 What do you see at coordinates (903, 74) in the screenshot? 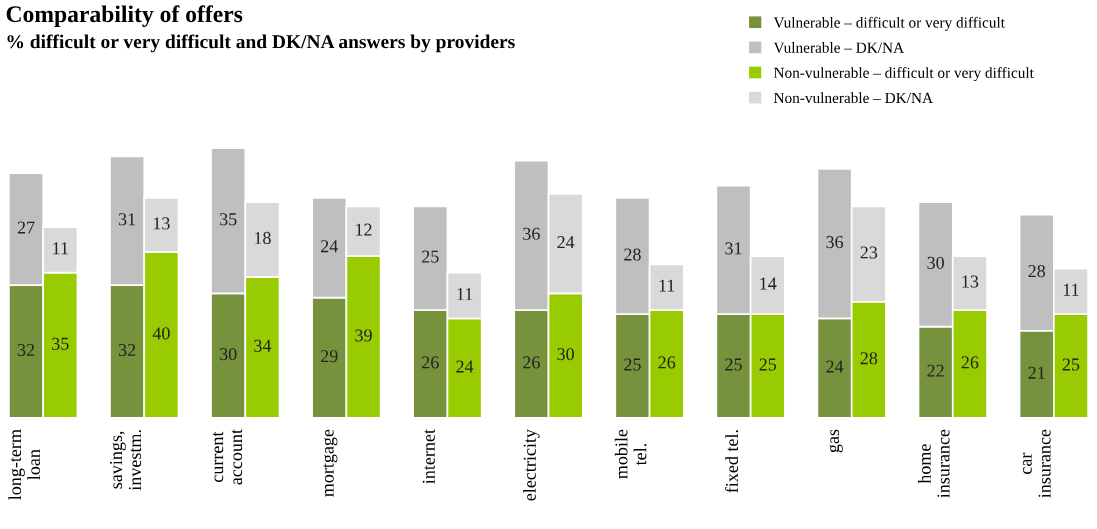
I see `legend-label: Non-vulnerable – difficult or very difficult` at bounding box center [903, 74].